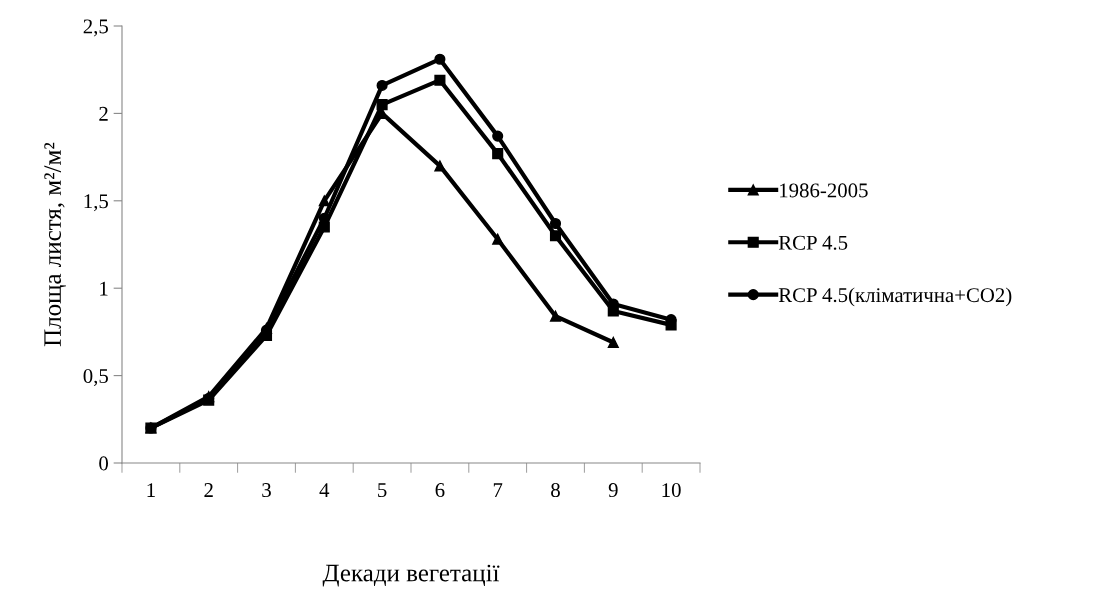 The height and width of the screenshot is (597, 1100). I want to click on x-tick-label: 2, so click(208, 490).